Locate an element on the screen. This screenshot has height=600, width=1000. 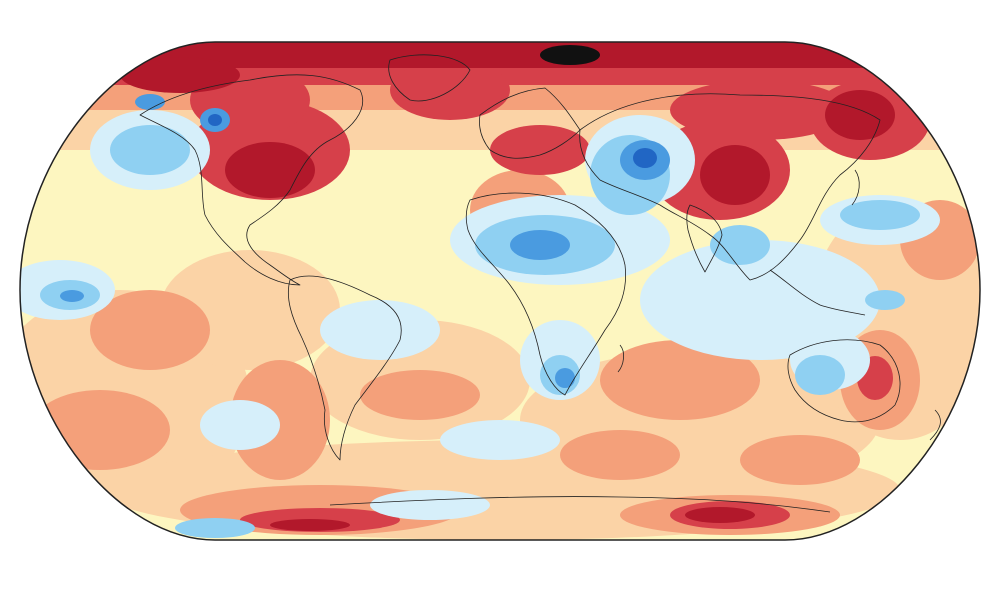
greenland-outline is located at coordinates (429, 78).